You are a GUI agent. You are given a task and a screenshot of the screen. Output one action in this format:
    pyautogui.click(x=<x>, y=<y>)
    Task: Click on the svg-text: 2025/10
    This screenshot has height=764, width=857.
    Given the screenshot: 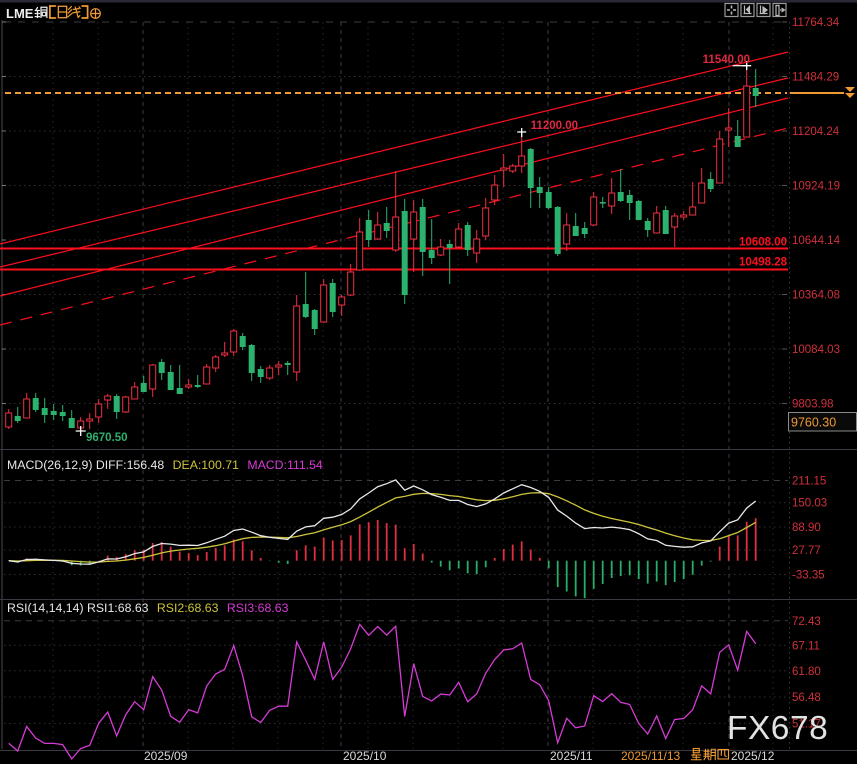 What is the action you would take?
    pyautogui.click(x=365, y=756)
    